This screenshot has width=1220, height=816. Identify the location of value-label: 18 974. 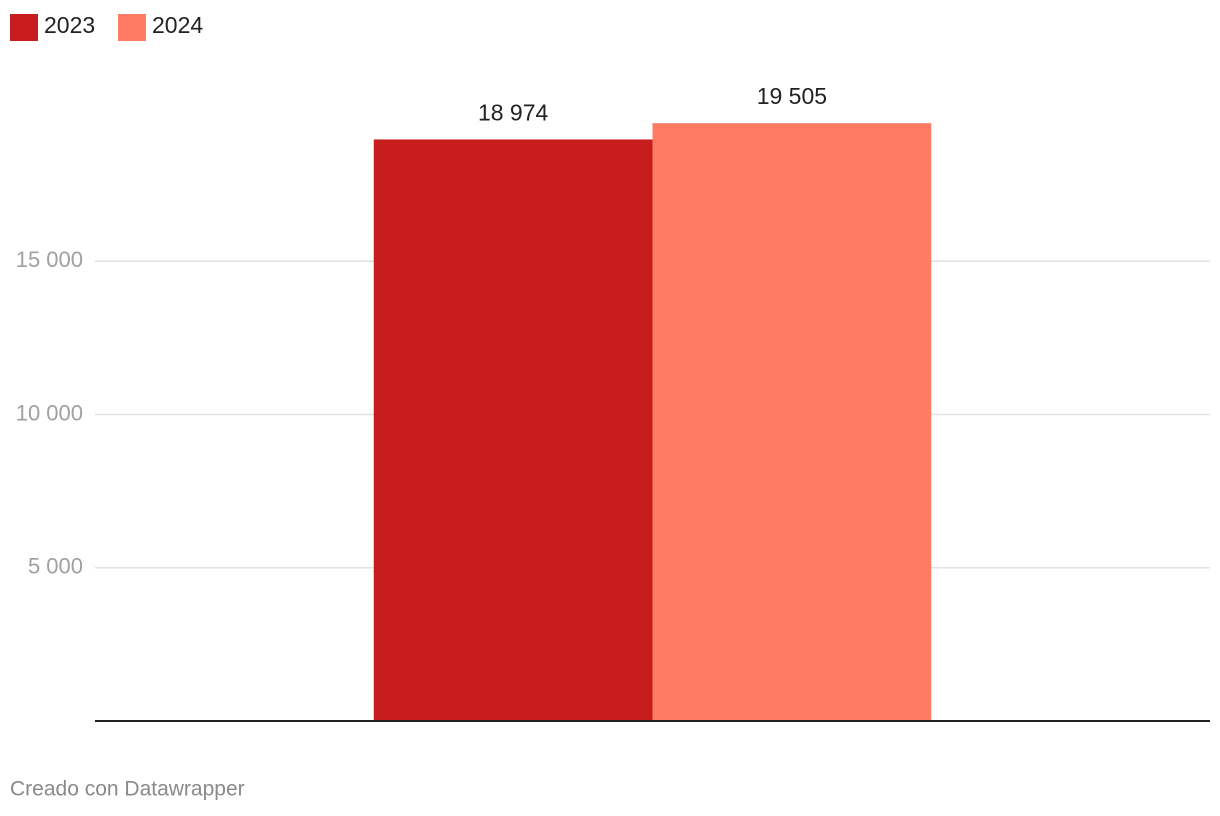
(513, 113).